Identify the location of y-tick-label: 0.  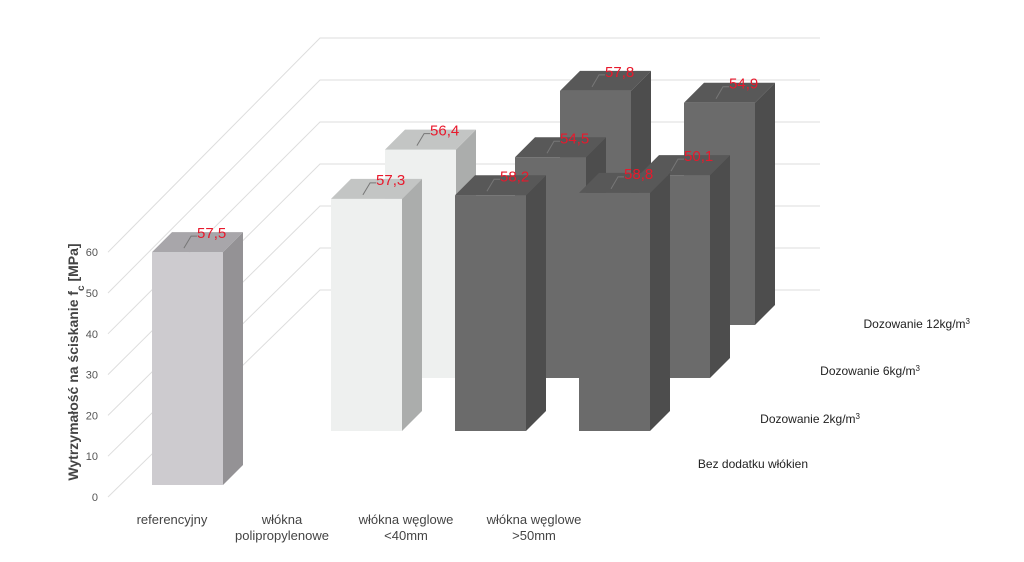
(95, 498).